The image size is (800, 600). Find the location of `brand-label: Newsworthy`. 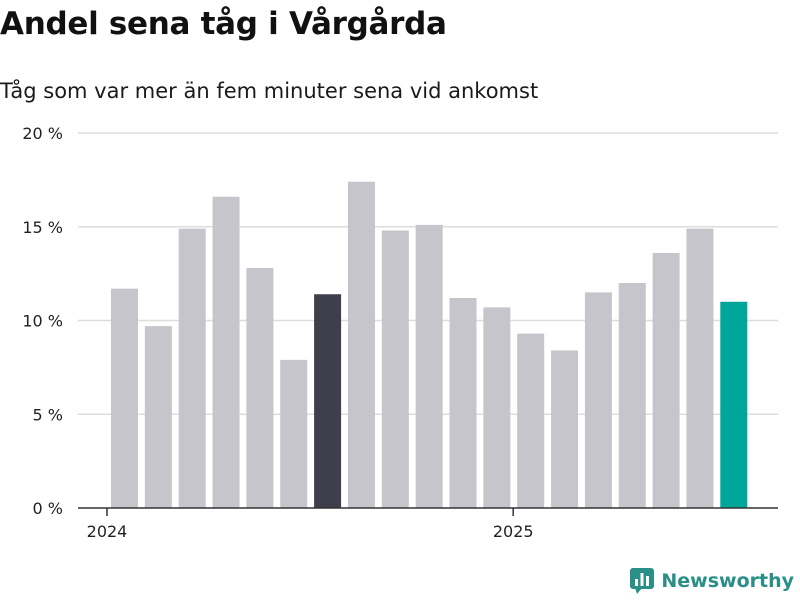

brand-label: Newsworthy is located at coordinates (727, 581).